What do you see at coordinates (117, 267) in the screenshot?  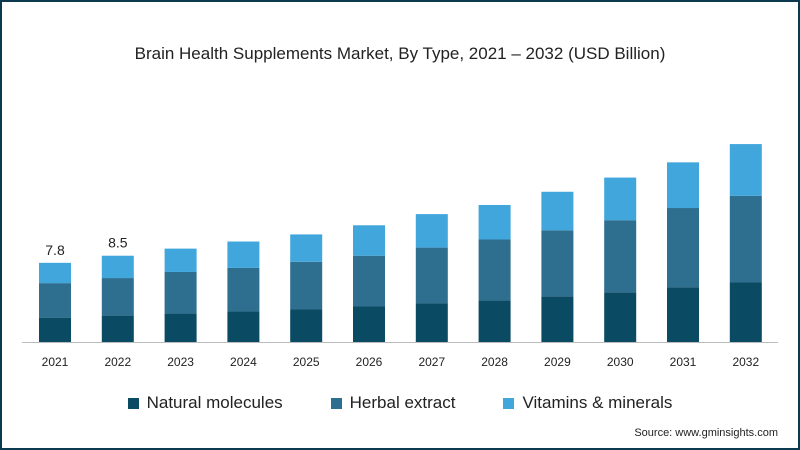 I see `bar-vitamins-minerals-2022` at bounding box center [117, 267].